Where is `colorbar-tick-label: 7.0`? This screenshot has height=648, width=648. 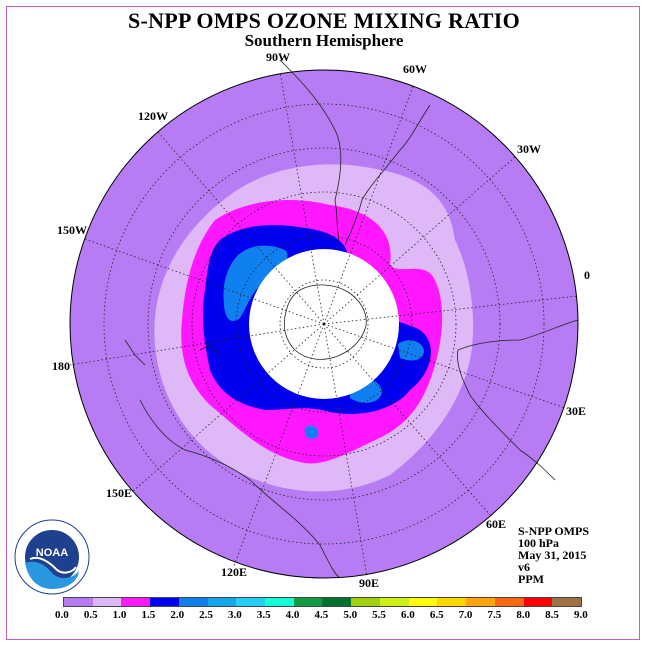 colorbar-tick-label: 7.0 is located at coordinates (465, 615).